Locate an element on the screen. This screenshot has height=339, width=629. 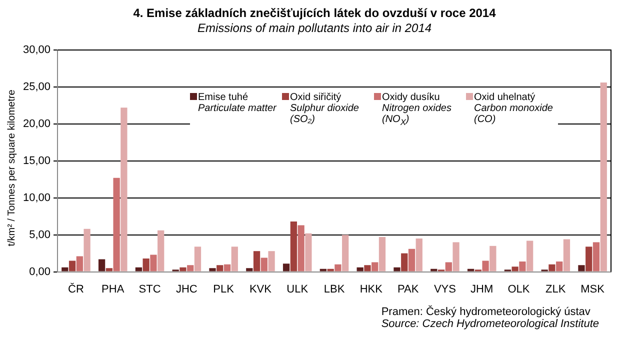
legend-label: Oxid uhelnatý Carbon monoxide (CO) is located at coordinates (513, 108).